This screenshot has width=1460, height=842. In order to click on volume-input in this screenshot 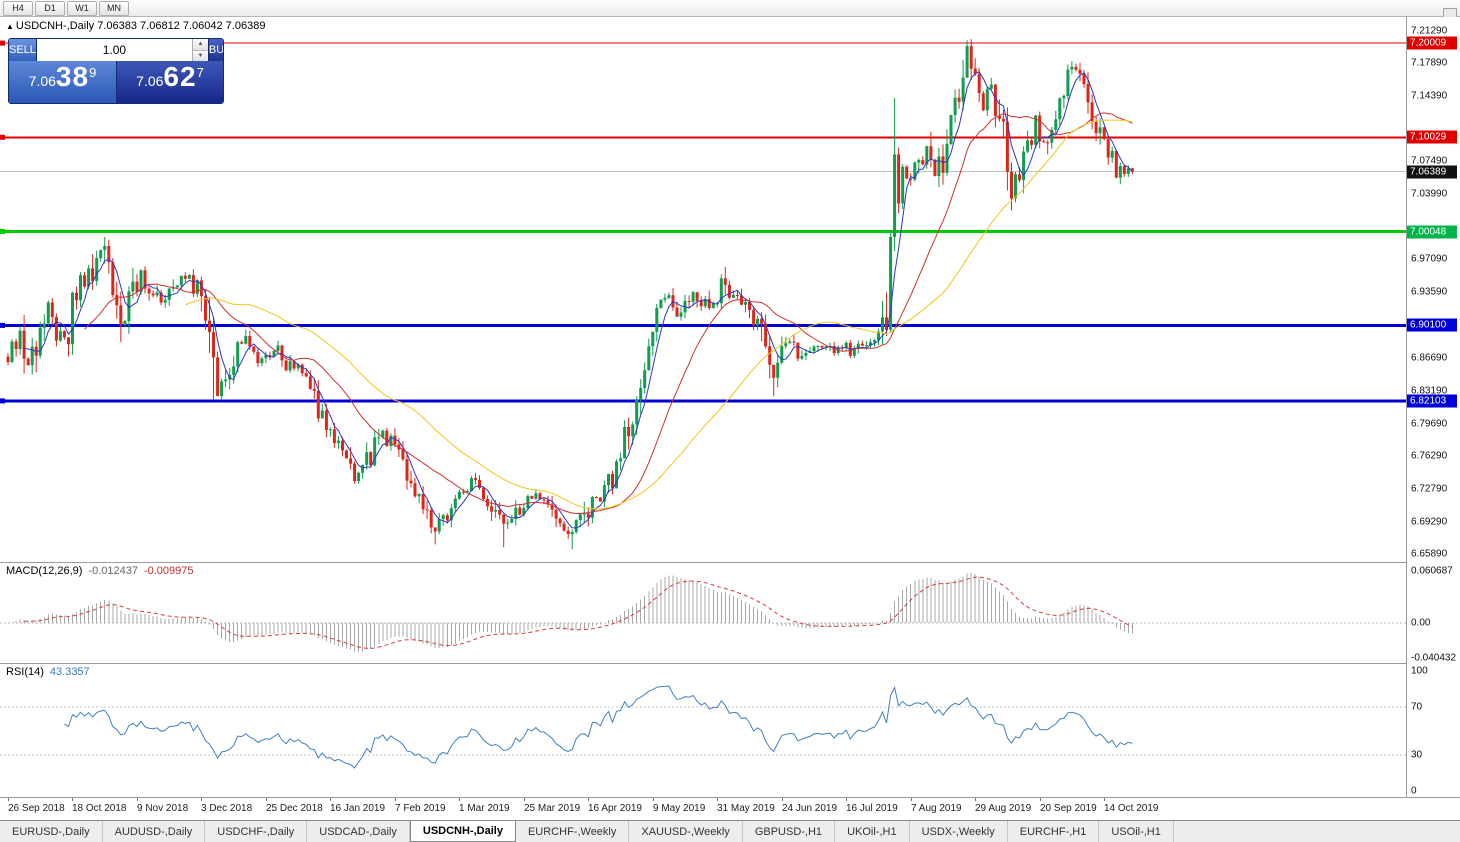, I will do `click(114, 50)`.